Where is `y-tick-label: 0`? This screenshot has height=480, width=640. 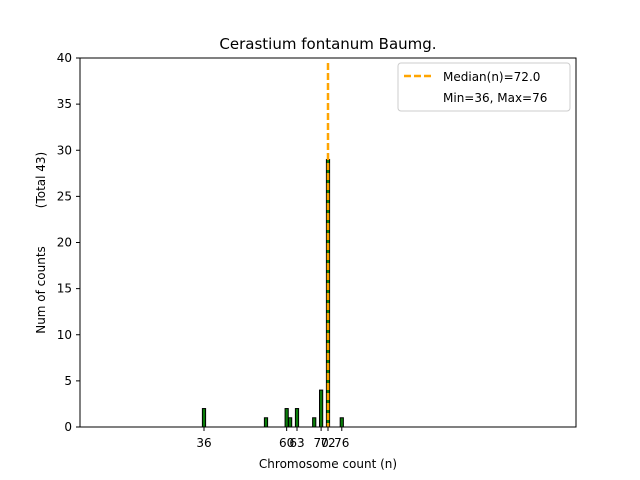
y-tick-label: 0 is located at coordinates (68, 427).